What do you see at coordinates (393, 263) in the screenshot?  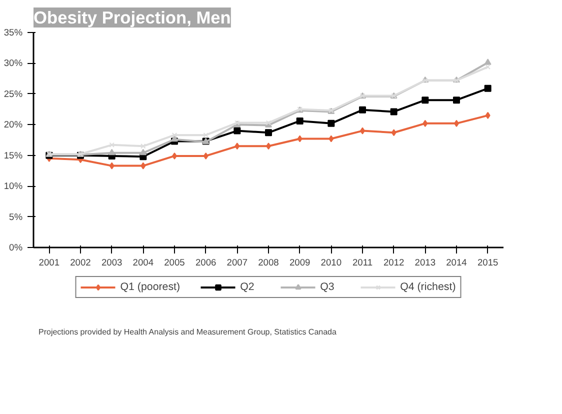 I see `x-tick-label: 2012` at bounding box center [393, 263].